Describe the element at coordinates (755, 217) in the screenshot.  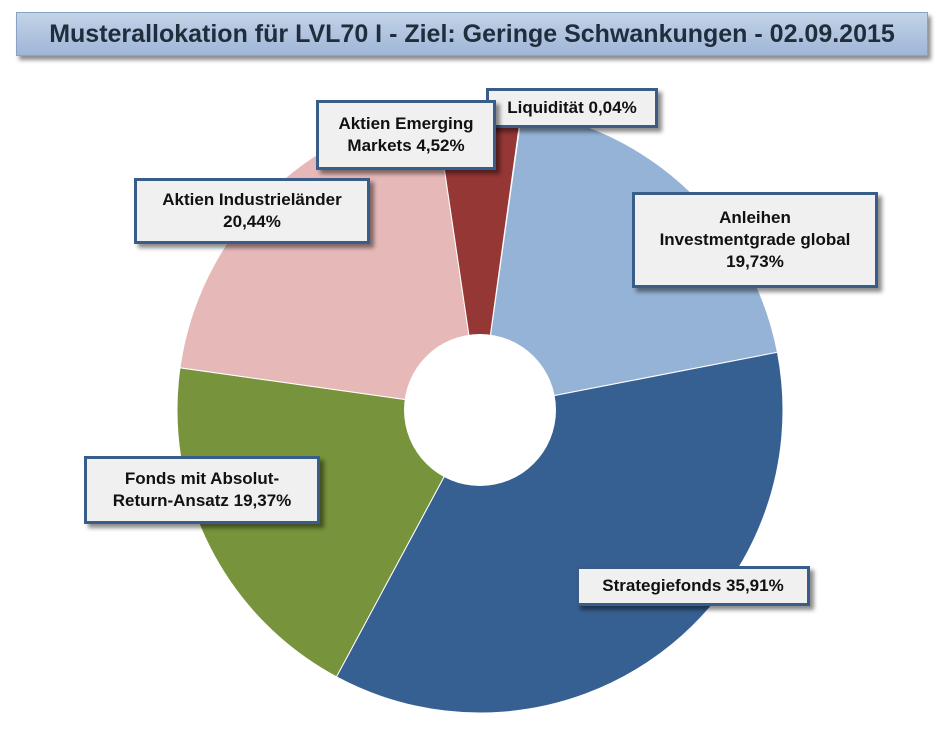
I see `label-line: Anleihen` at that location.